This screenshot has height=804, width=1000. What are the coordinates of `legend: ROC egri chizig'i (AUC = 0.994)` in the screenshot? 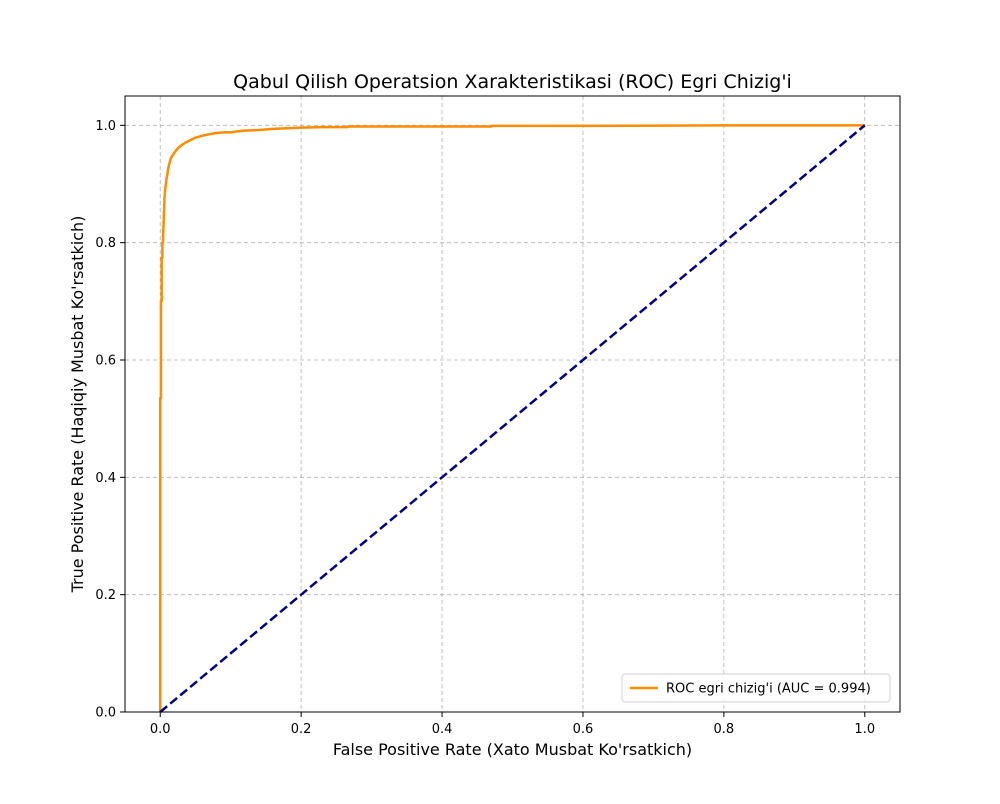 It's located at (756, 688).